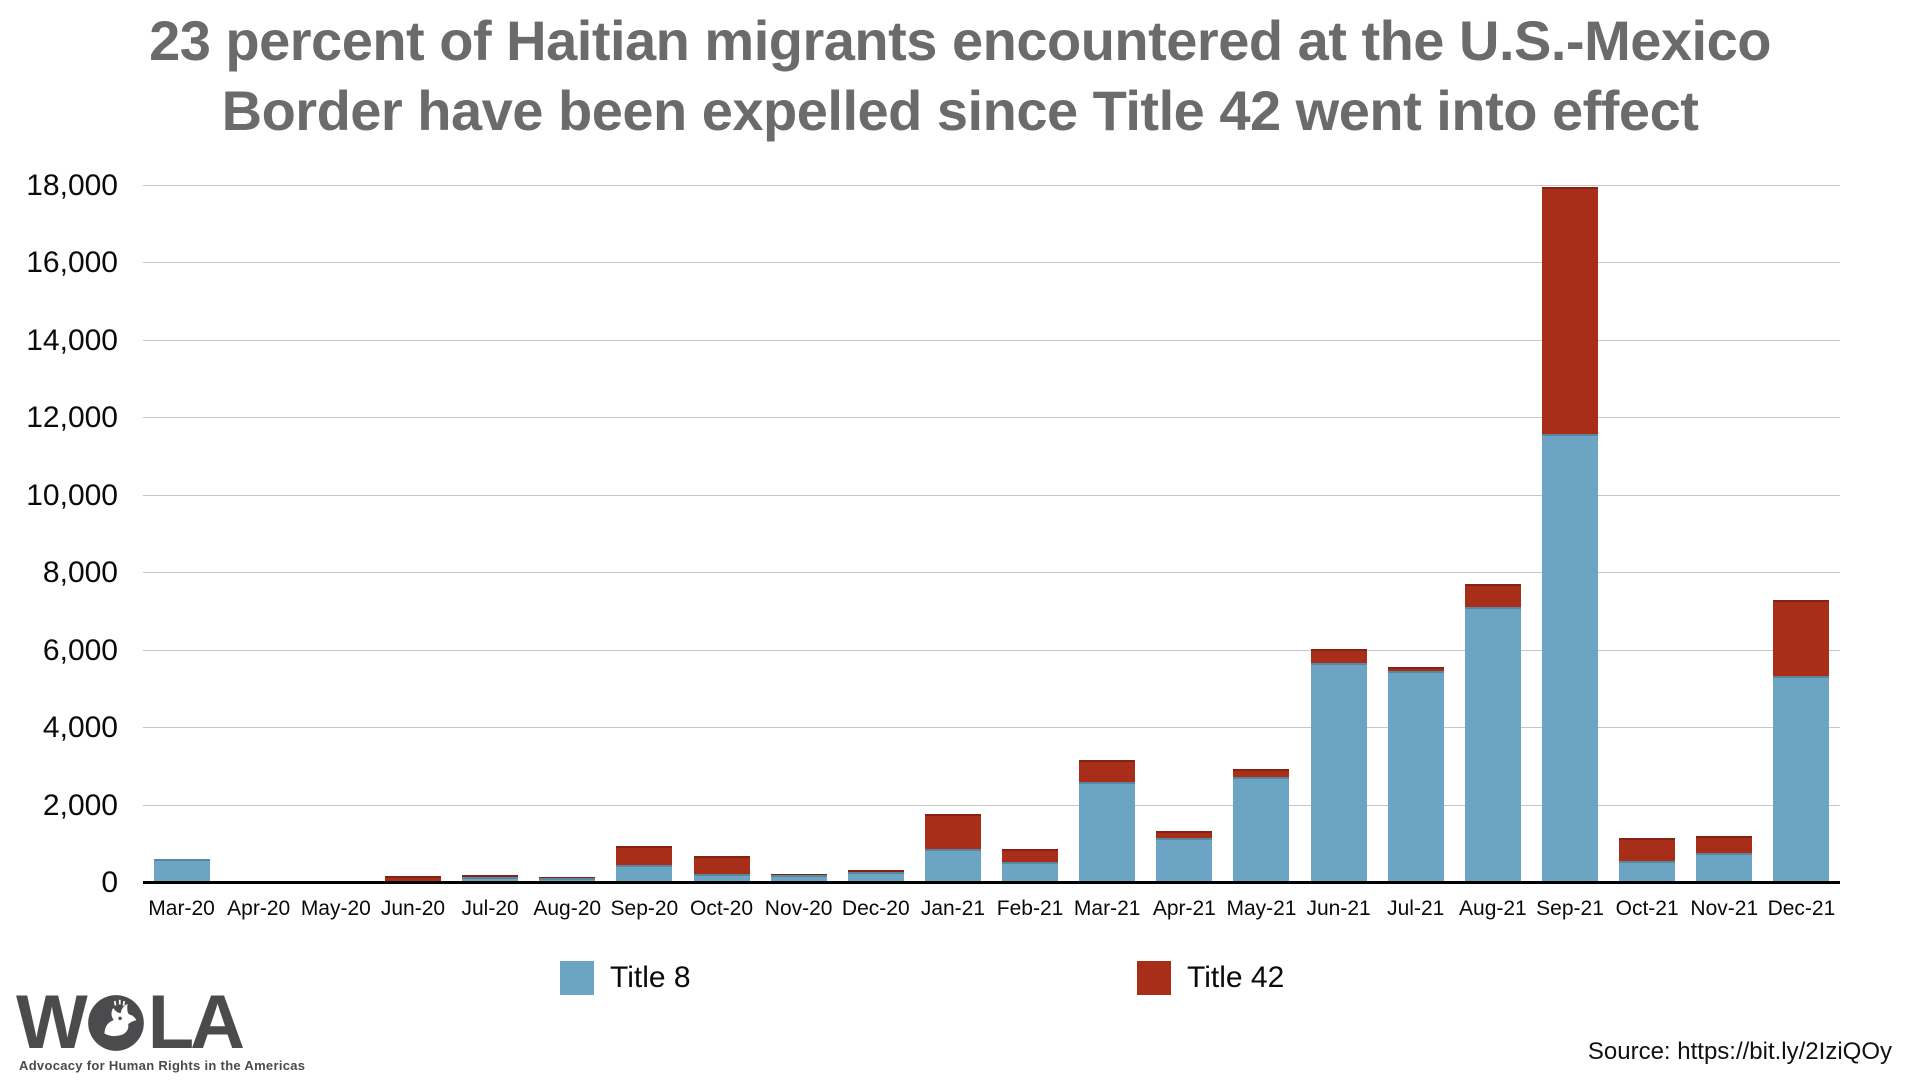  I want to click on x-axis-label: Aug-20, so click(567, 908).